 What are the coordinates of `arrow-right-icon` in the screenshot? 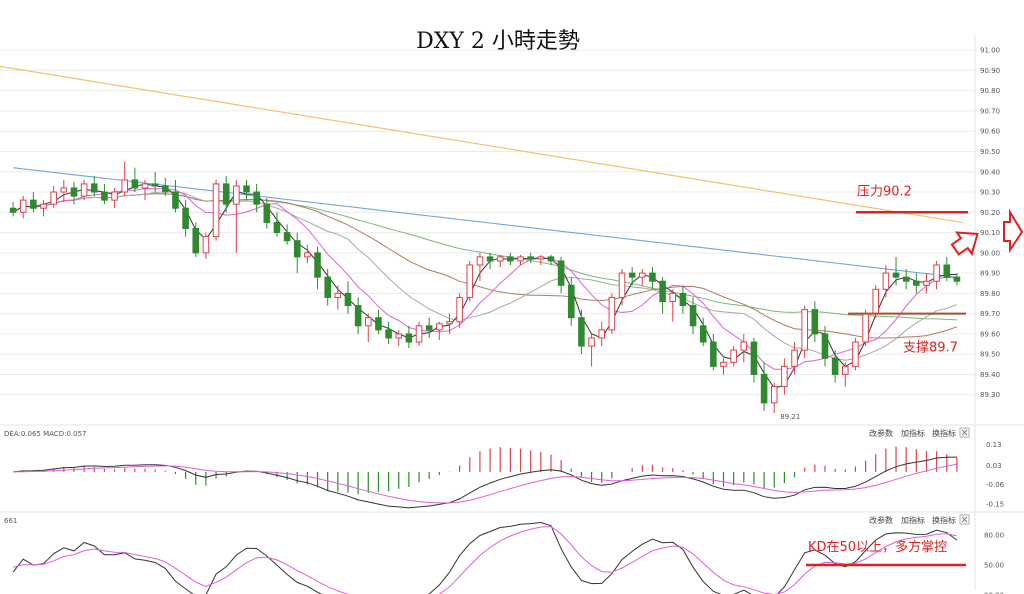 It's located at (987, 232).